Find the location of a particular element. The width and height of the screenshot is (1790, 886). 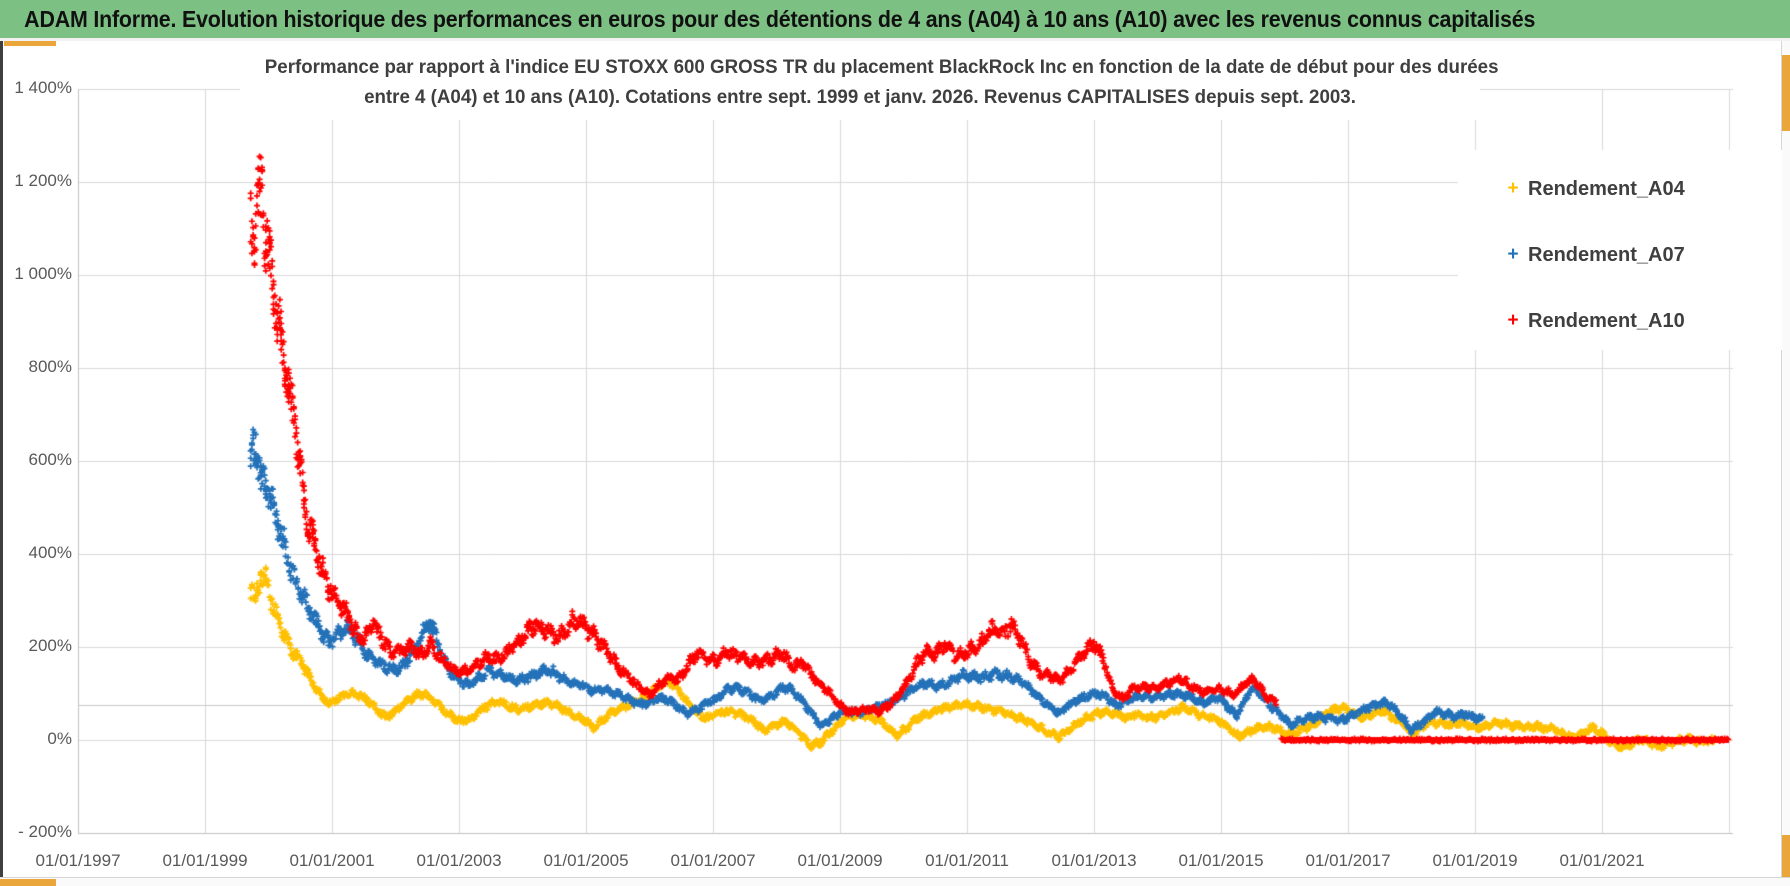

tab-accent-strip is located at coordinates (30, 43).